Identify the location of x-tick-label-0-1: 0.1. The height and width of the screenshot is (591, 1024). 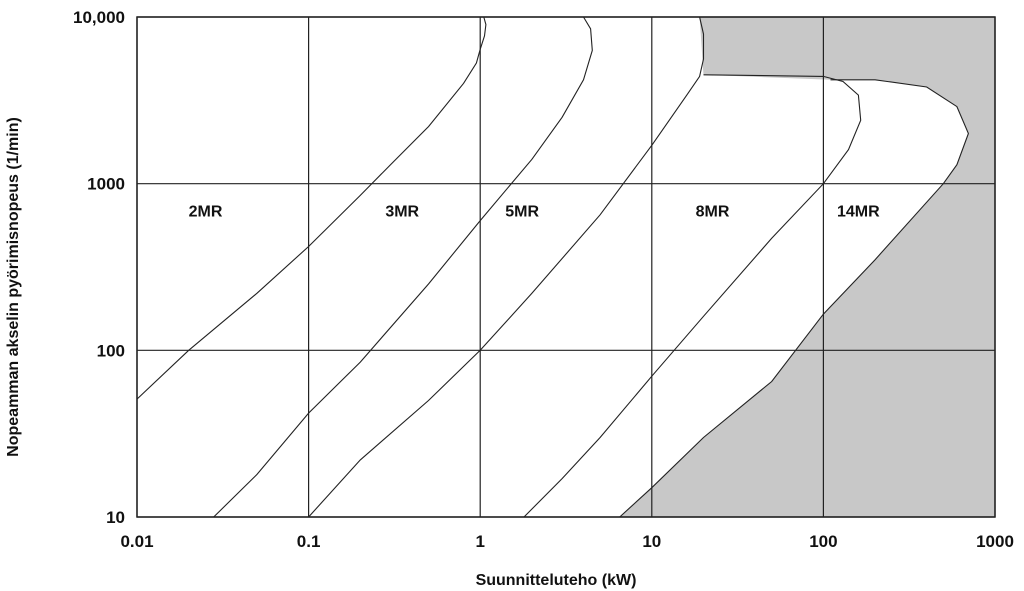
(309, 541).